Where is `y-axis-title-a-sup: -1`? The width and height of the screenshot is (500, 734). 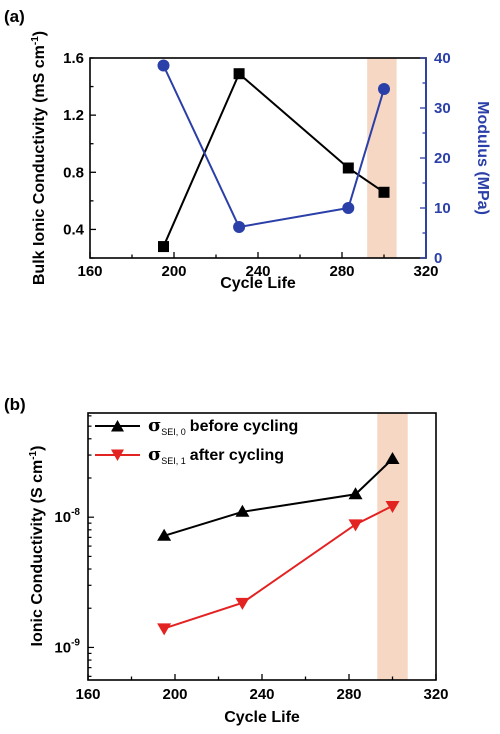 y-axis-title-a-sup: -1 is located at coordinates (35, 40).